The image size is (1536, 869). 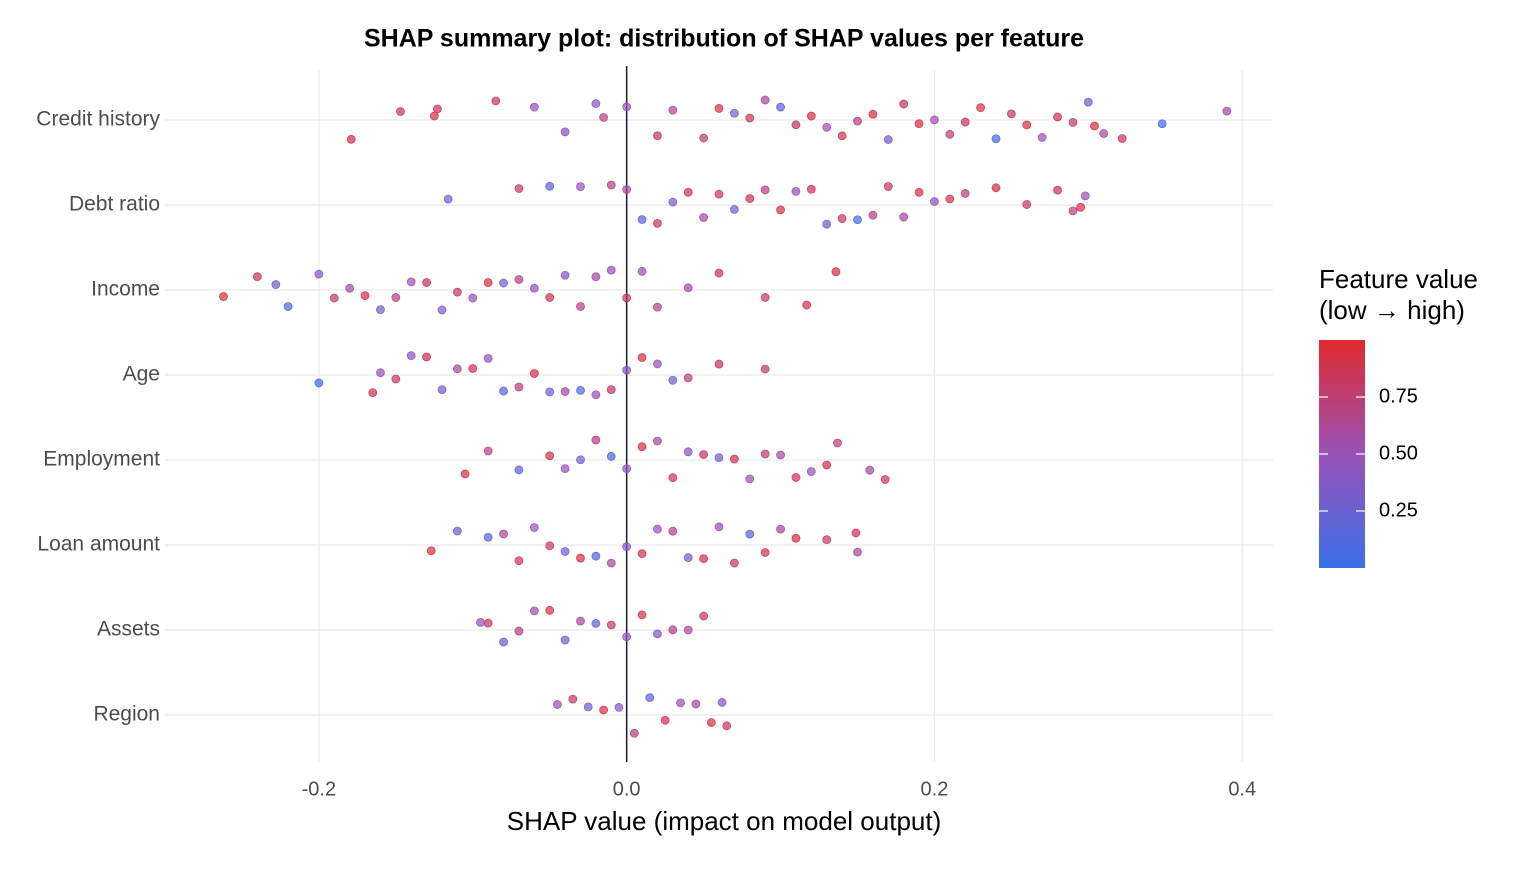 What do you see at coordinates (114, 204) in the screenshot?
I see `y-tick-label: Debt ratio` at bounding box center [114, 204].